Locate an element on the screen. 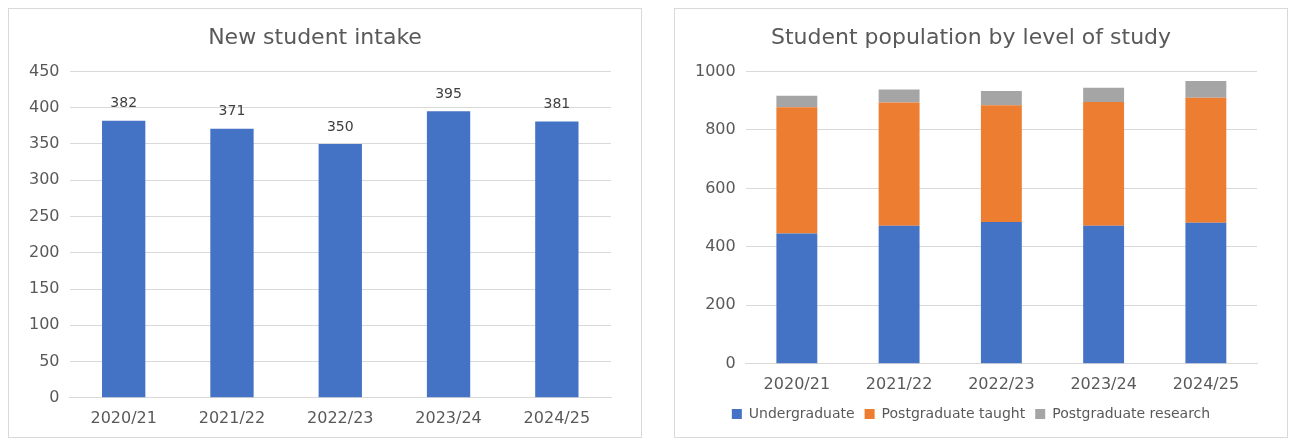 The width and height of the screenshot is (1295, 441). y-tick-label: 800 is located at coordinates (720, 129).